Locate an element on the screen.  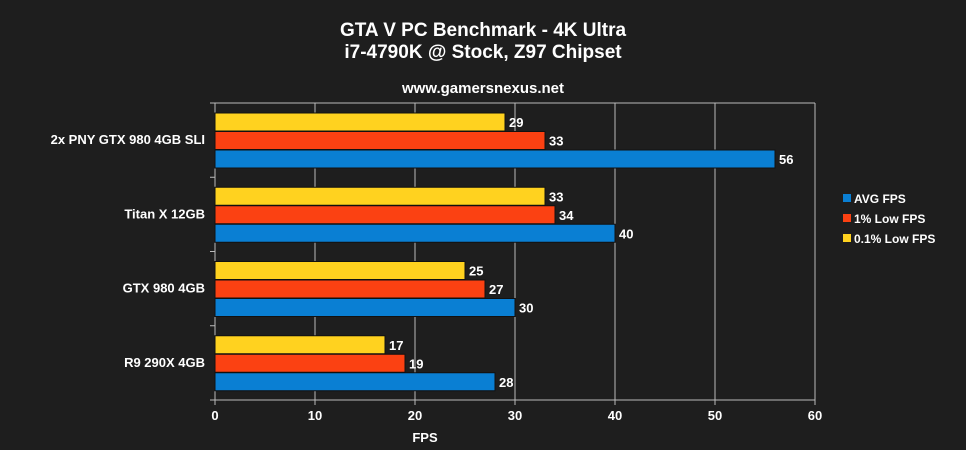
category-label: Titan X 12GB is located at coordinates (164, 213).